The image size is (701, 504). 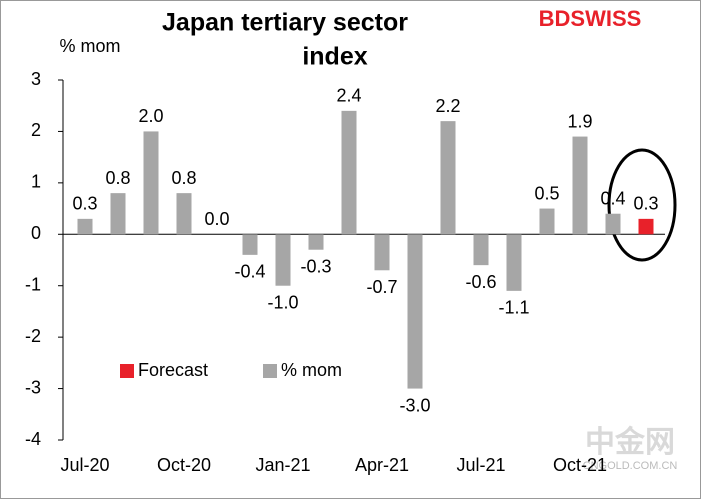 I want to click on y-tick-label: -2, so click(x=33, y=336).